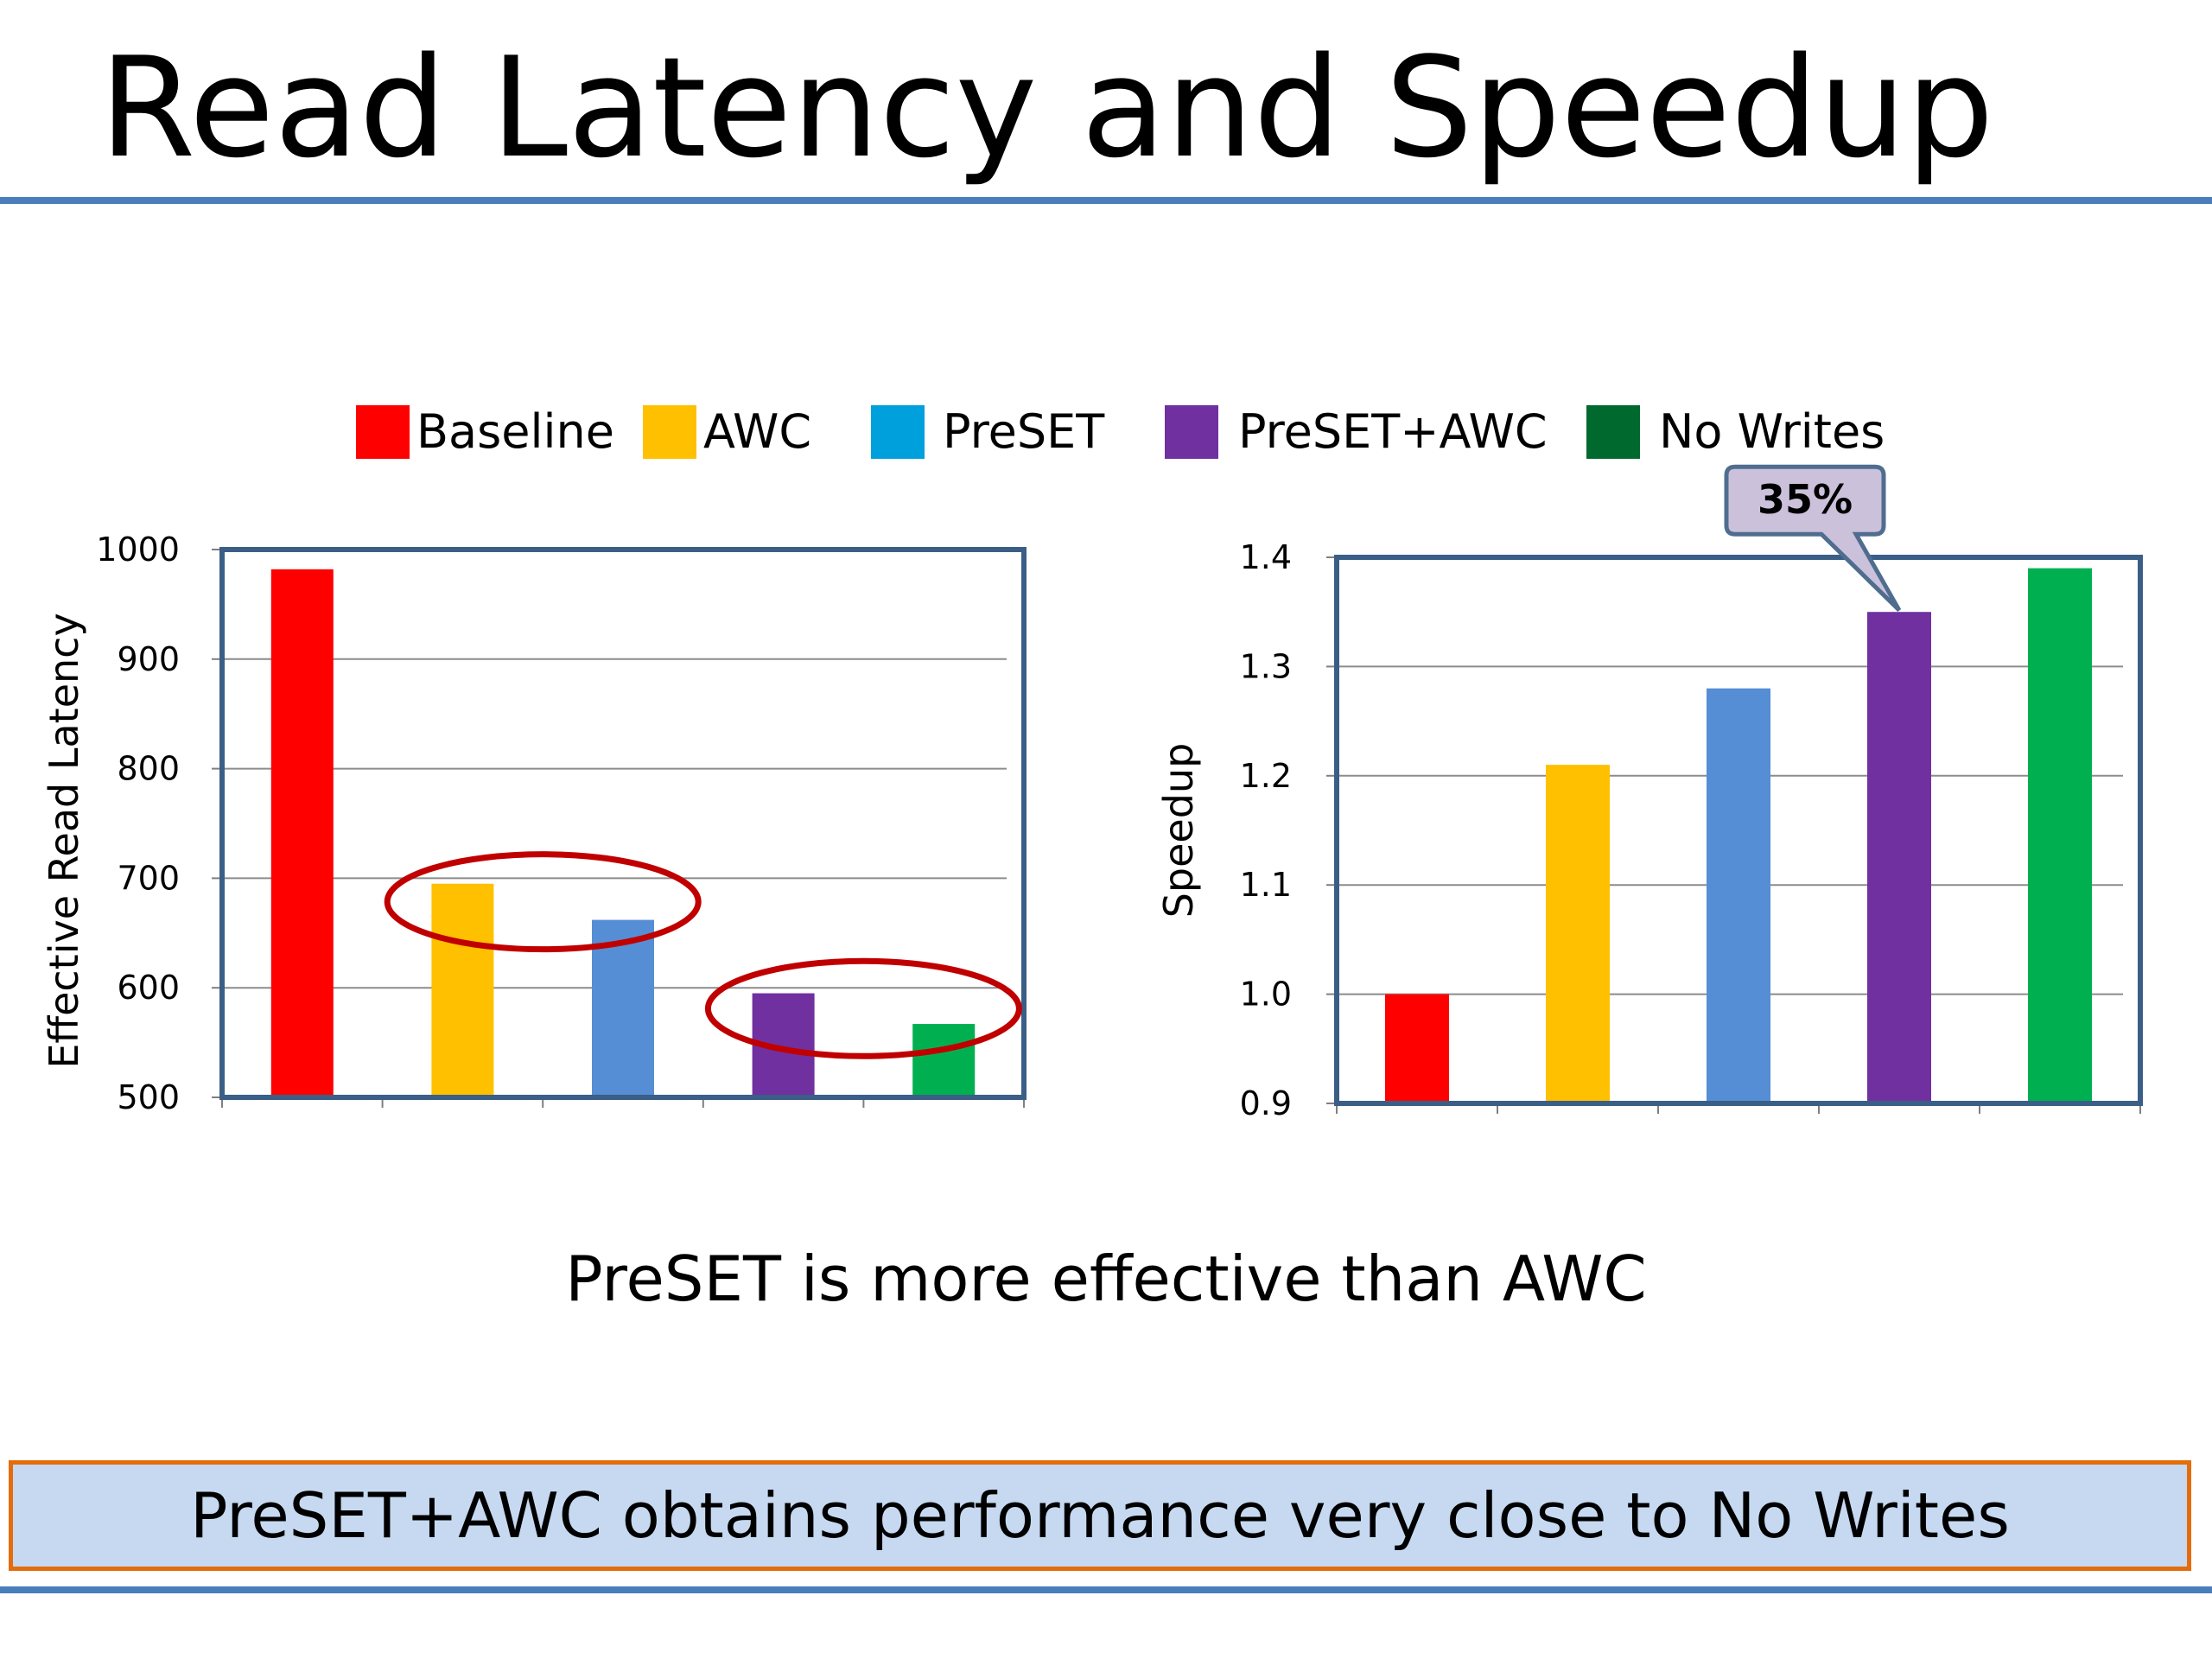 Image resolution: width=2212 pixels, height=1659 pixels. Describe the element at coordinates (1266, 776) in the screenshot. I see `speedup-y-tick-label: 1.2` at that location.